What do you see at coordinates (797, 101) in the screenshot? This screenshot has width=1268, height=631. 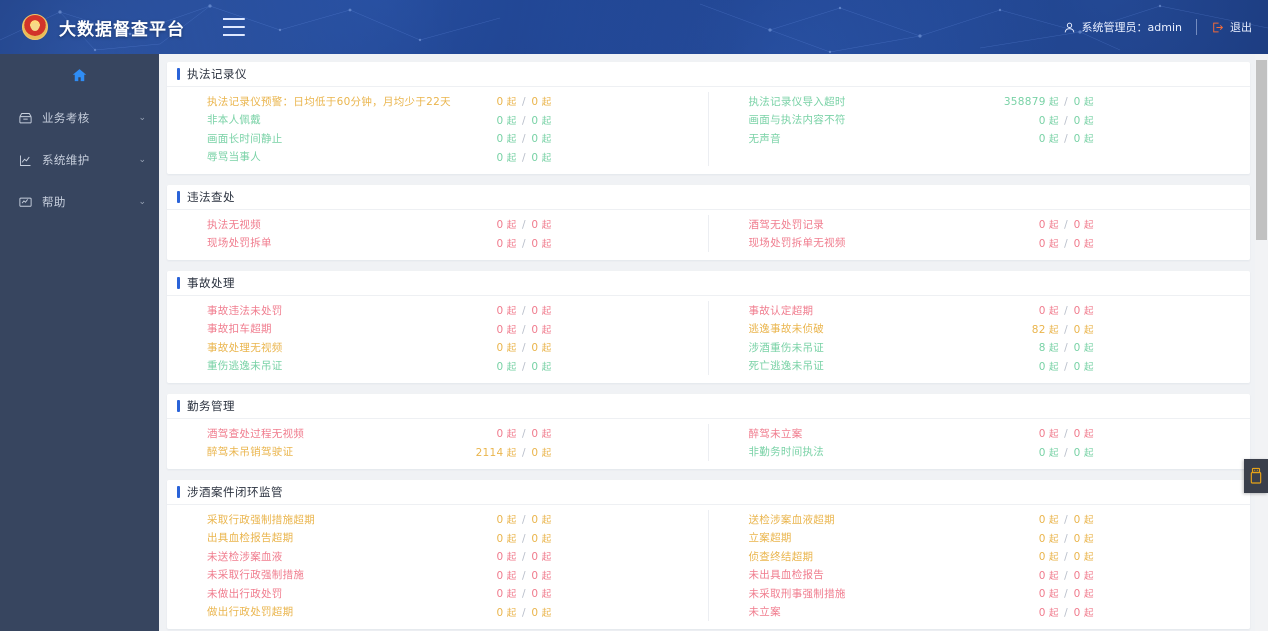 I see `metric-name: 执法记录仪导入超时` at bounding box center [797, 101].